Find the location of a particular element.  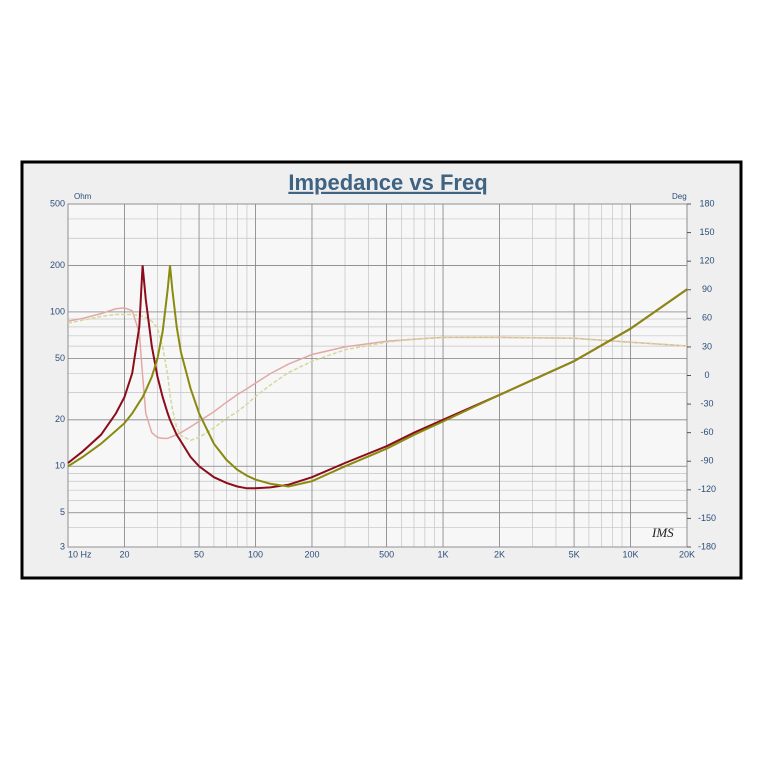

x-tick-label: 20 is located at coordinates (124, 554).